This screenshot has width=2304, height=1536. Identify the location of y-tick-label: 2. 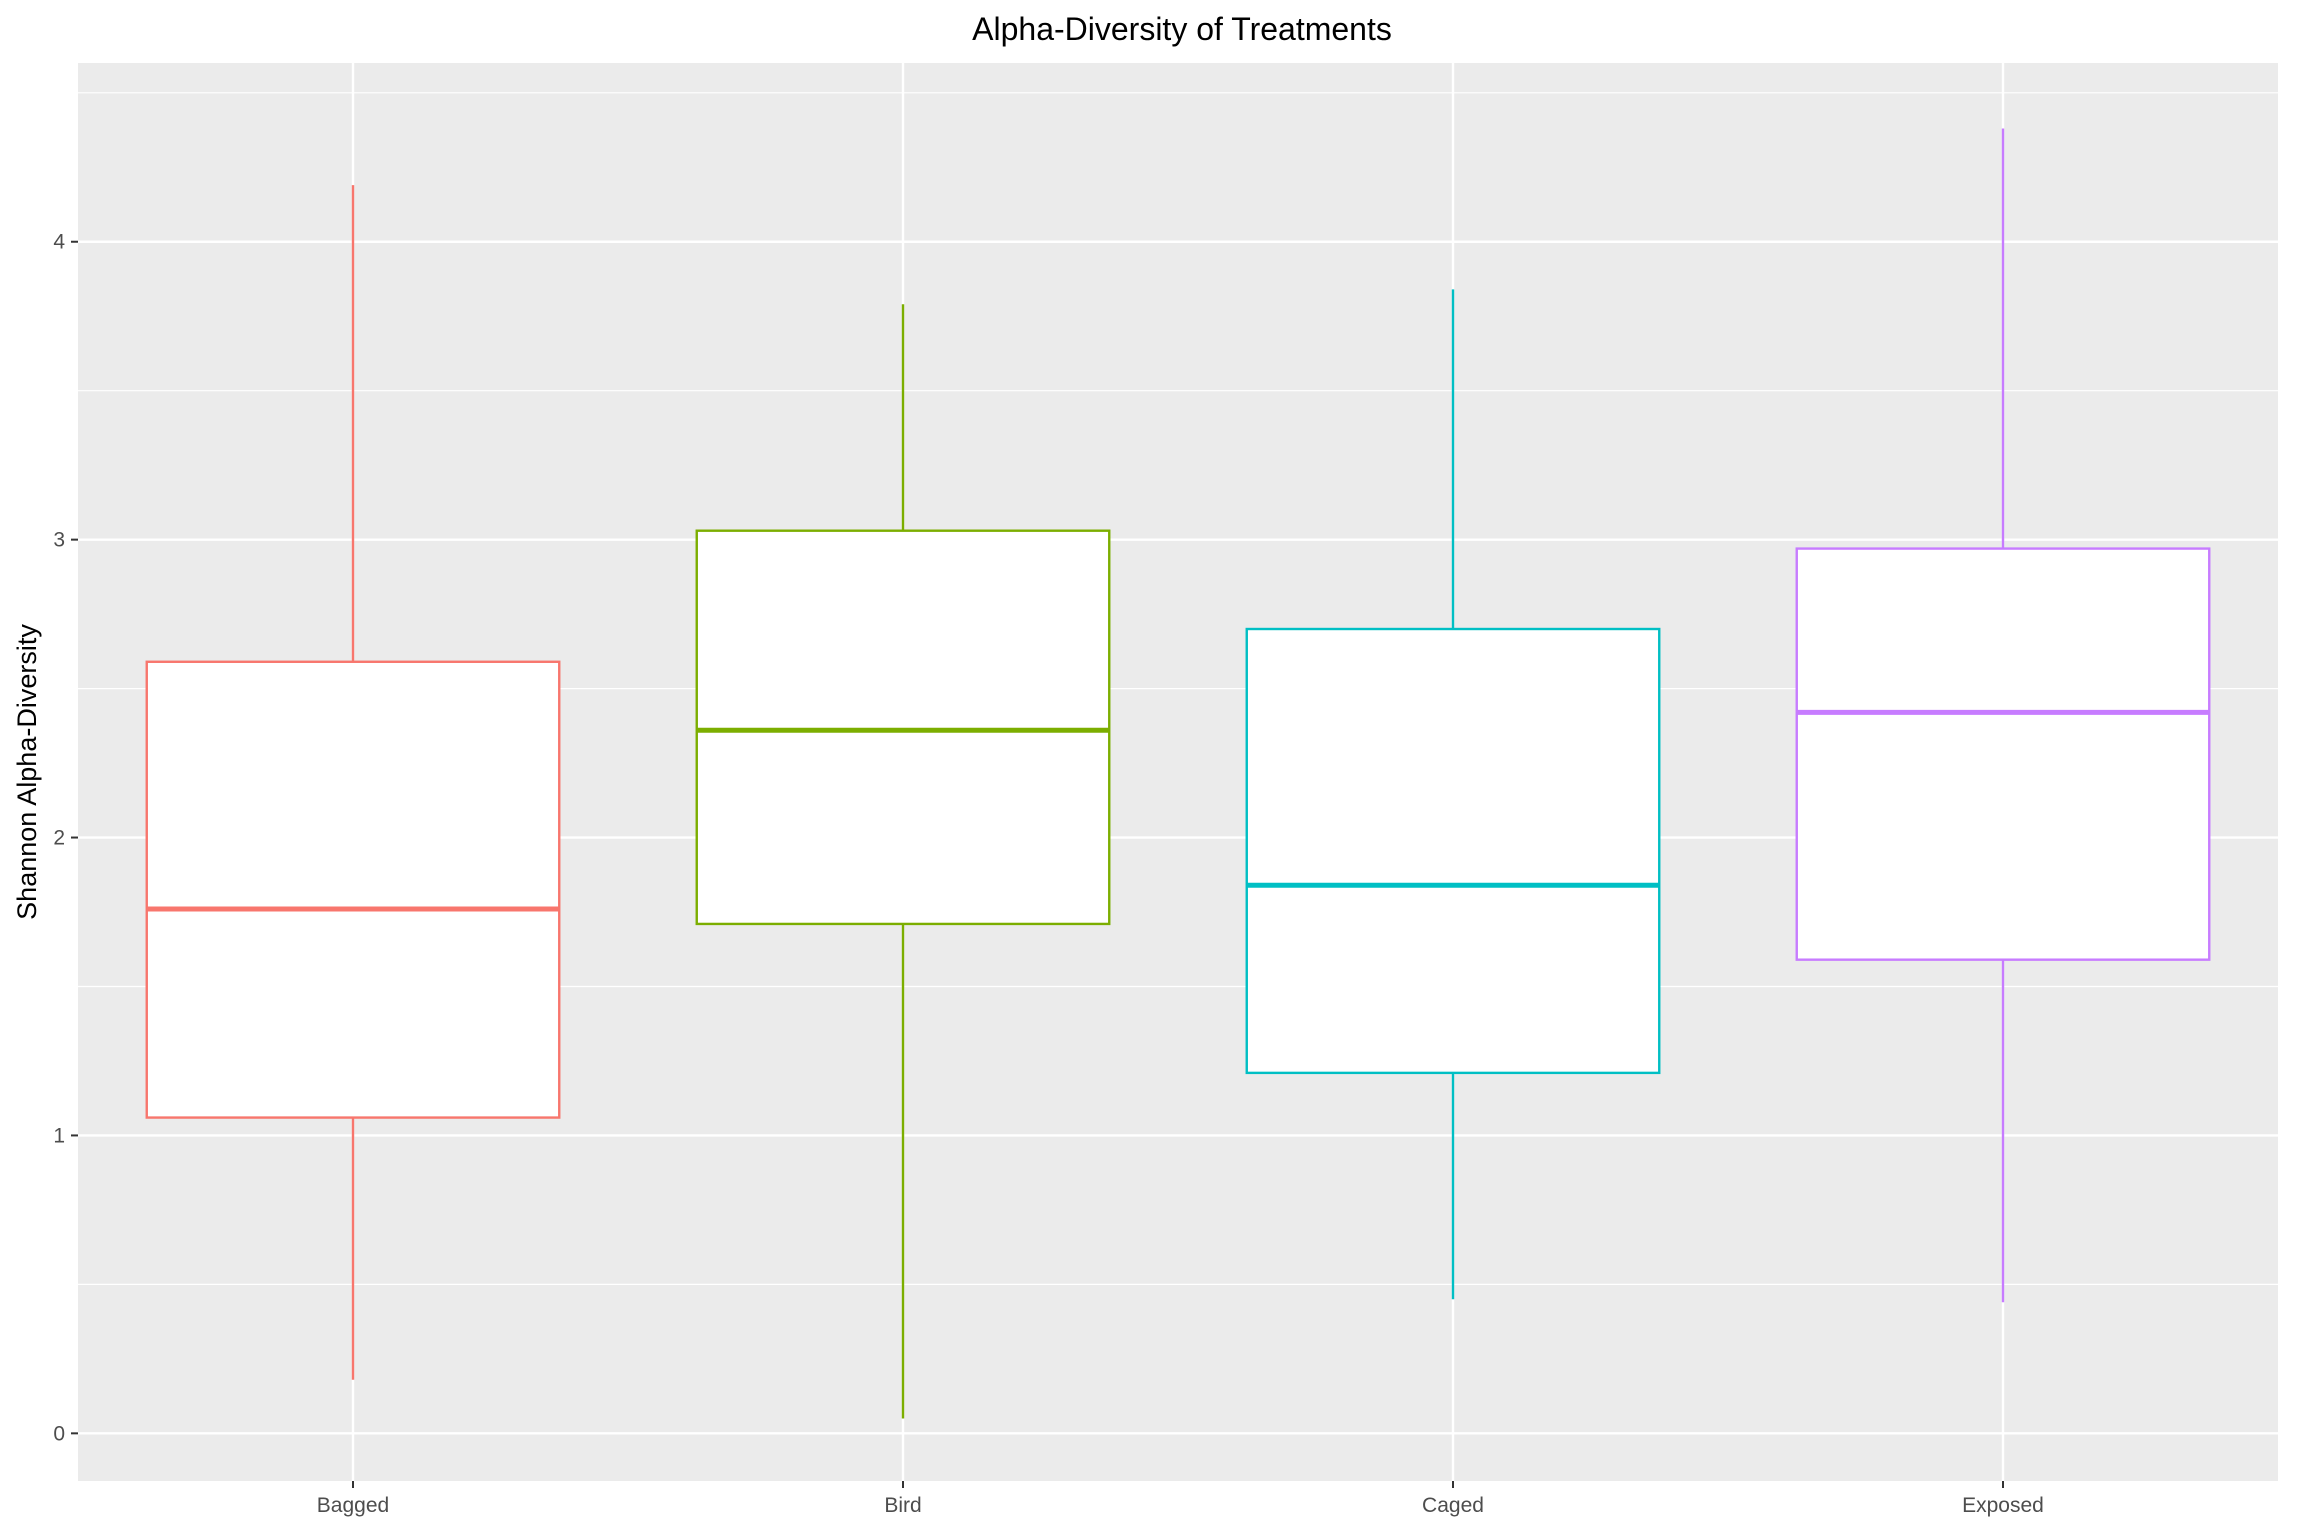
(59, 838).